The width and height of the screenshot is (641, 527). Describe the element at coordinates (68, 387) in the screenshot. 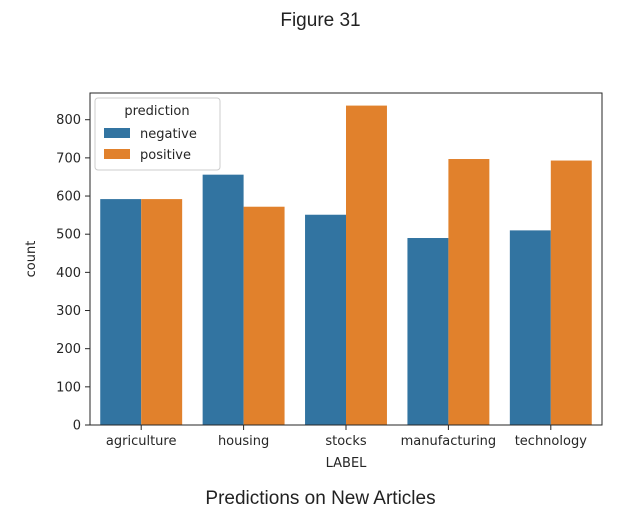

I see `y-tick-label: 100` at that location.